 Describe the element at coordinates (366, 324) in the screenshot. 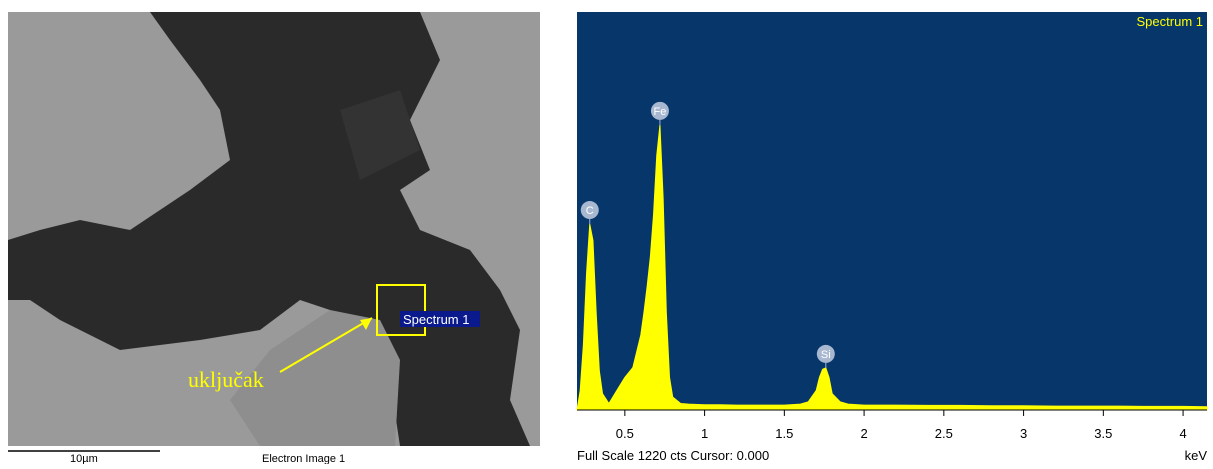

I see `arrow-head` at that location.